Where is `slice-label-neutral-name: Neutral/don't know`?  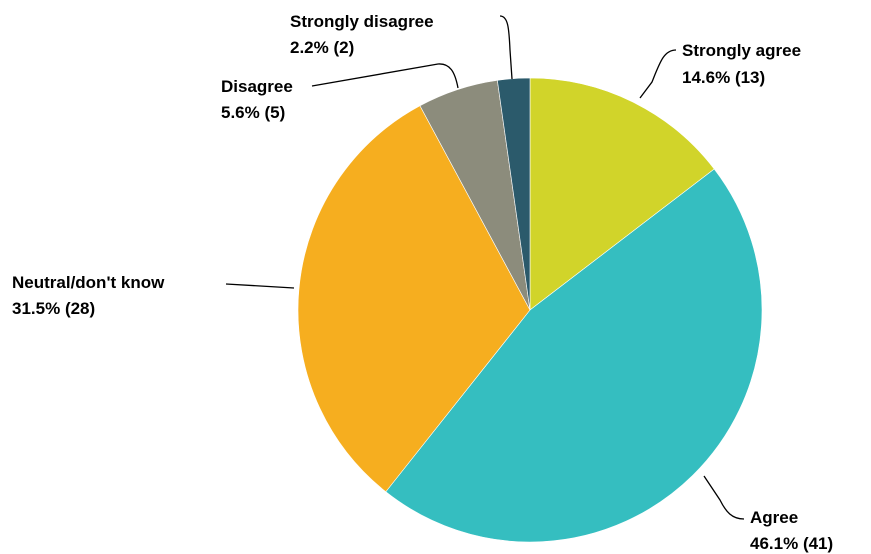 slice-label-neutral-name: Neutral/don't know is located at coordinates (88, 282).